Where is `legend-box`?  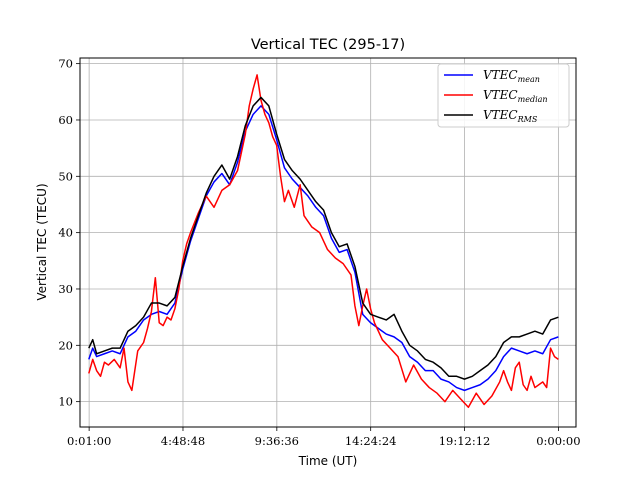 legend-box is located at coordinates (503, 95).